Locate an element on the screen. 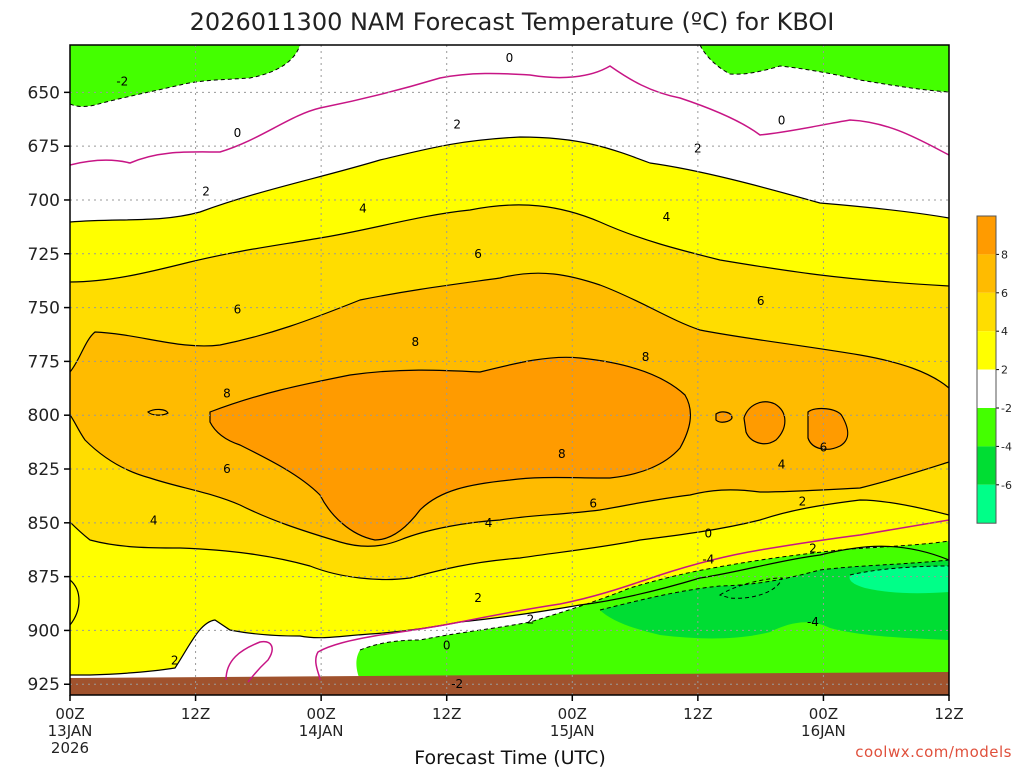 This screenshot has width=1024, height=768. contour-8-small-left is located at coordinates (158, 412).